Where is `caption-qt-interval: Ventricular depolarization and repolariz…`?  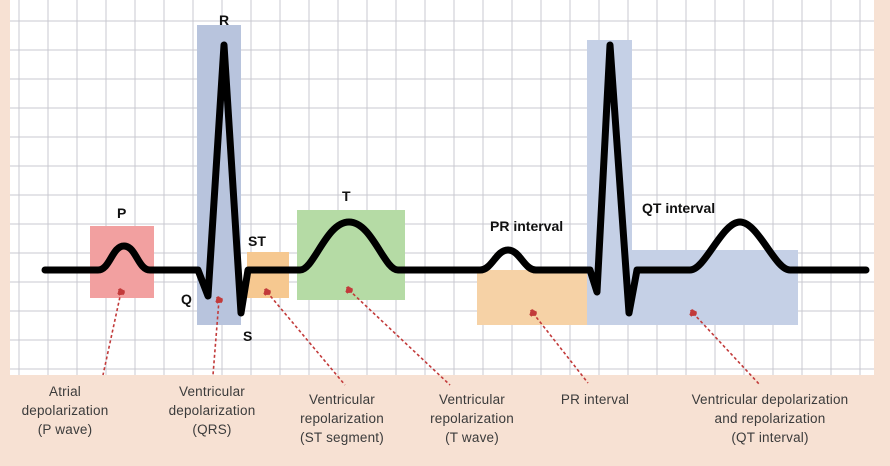
caption-qt-interval: Ventricular depolarization and repolariz… is located at coordinates (770, 418).